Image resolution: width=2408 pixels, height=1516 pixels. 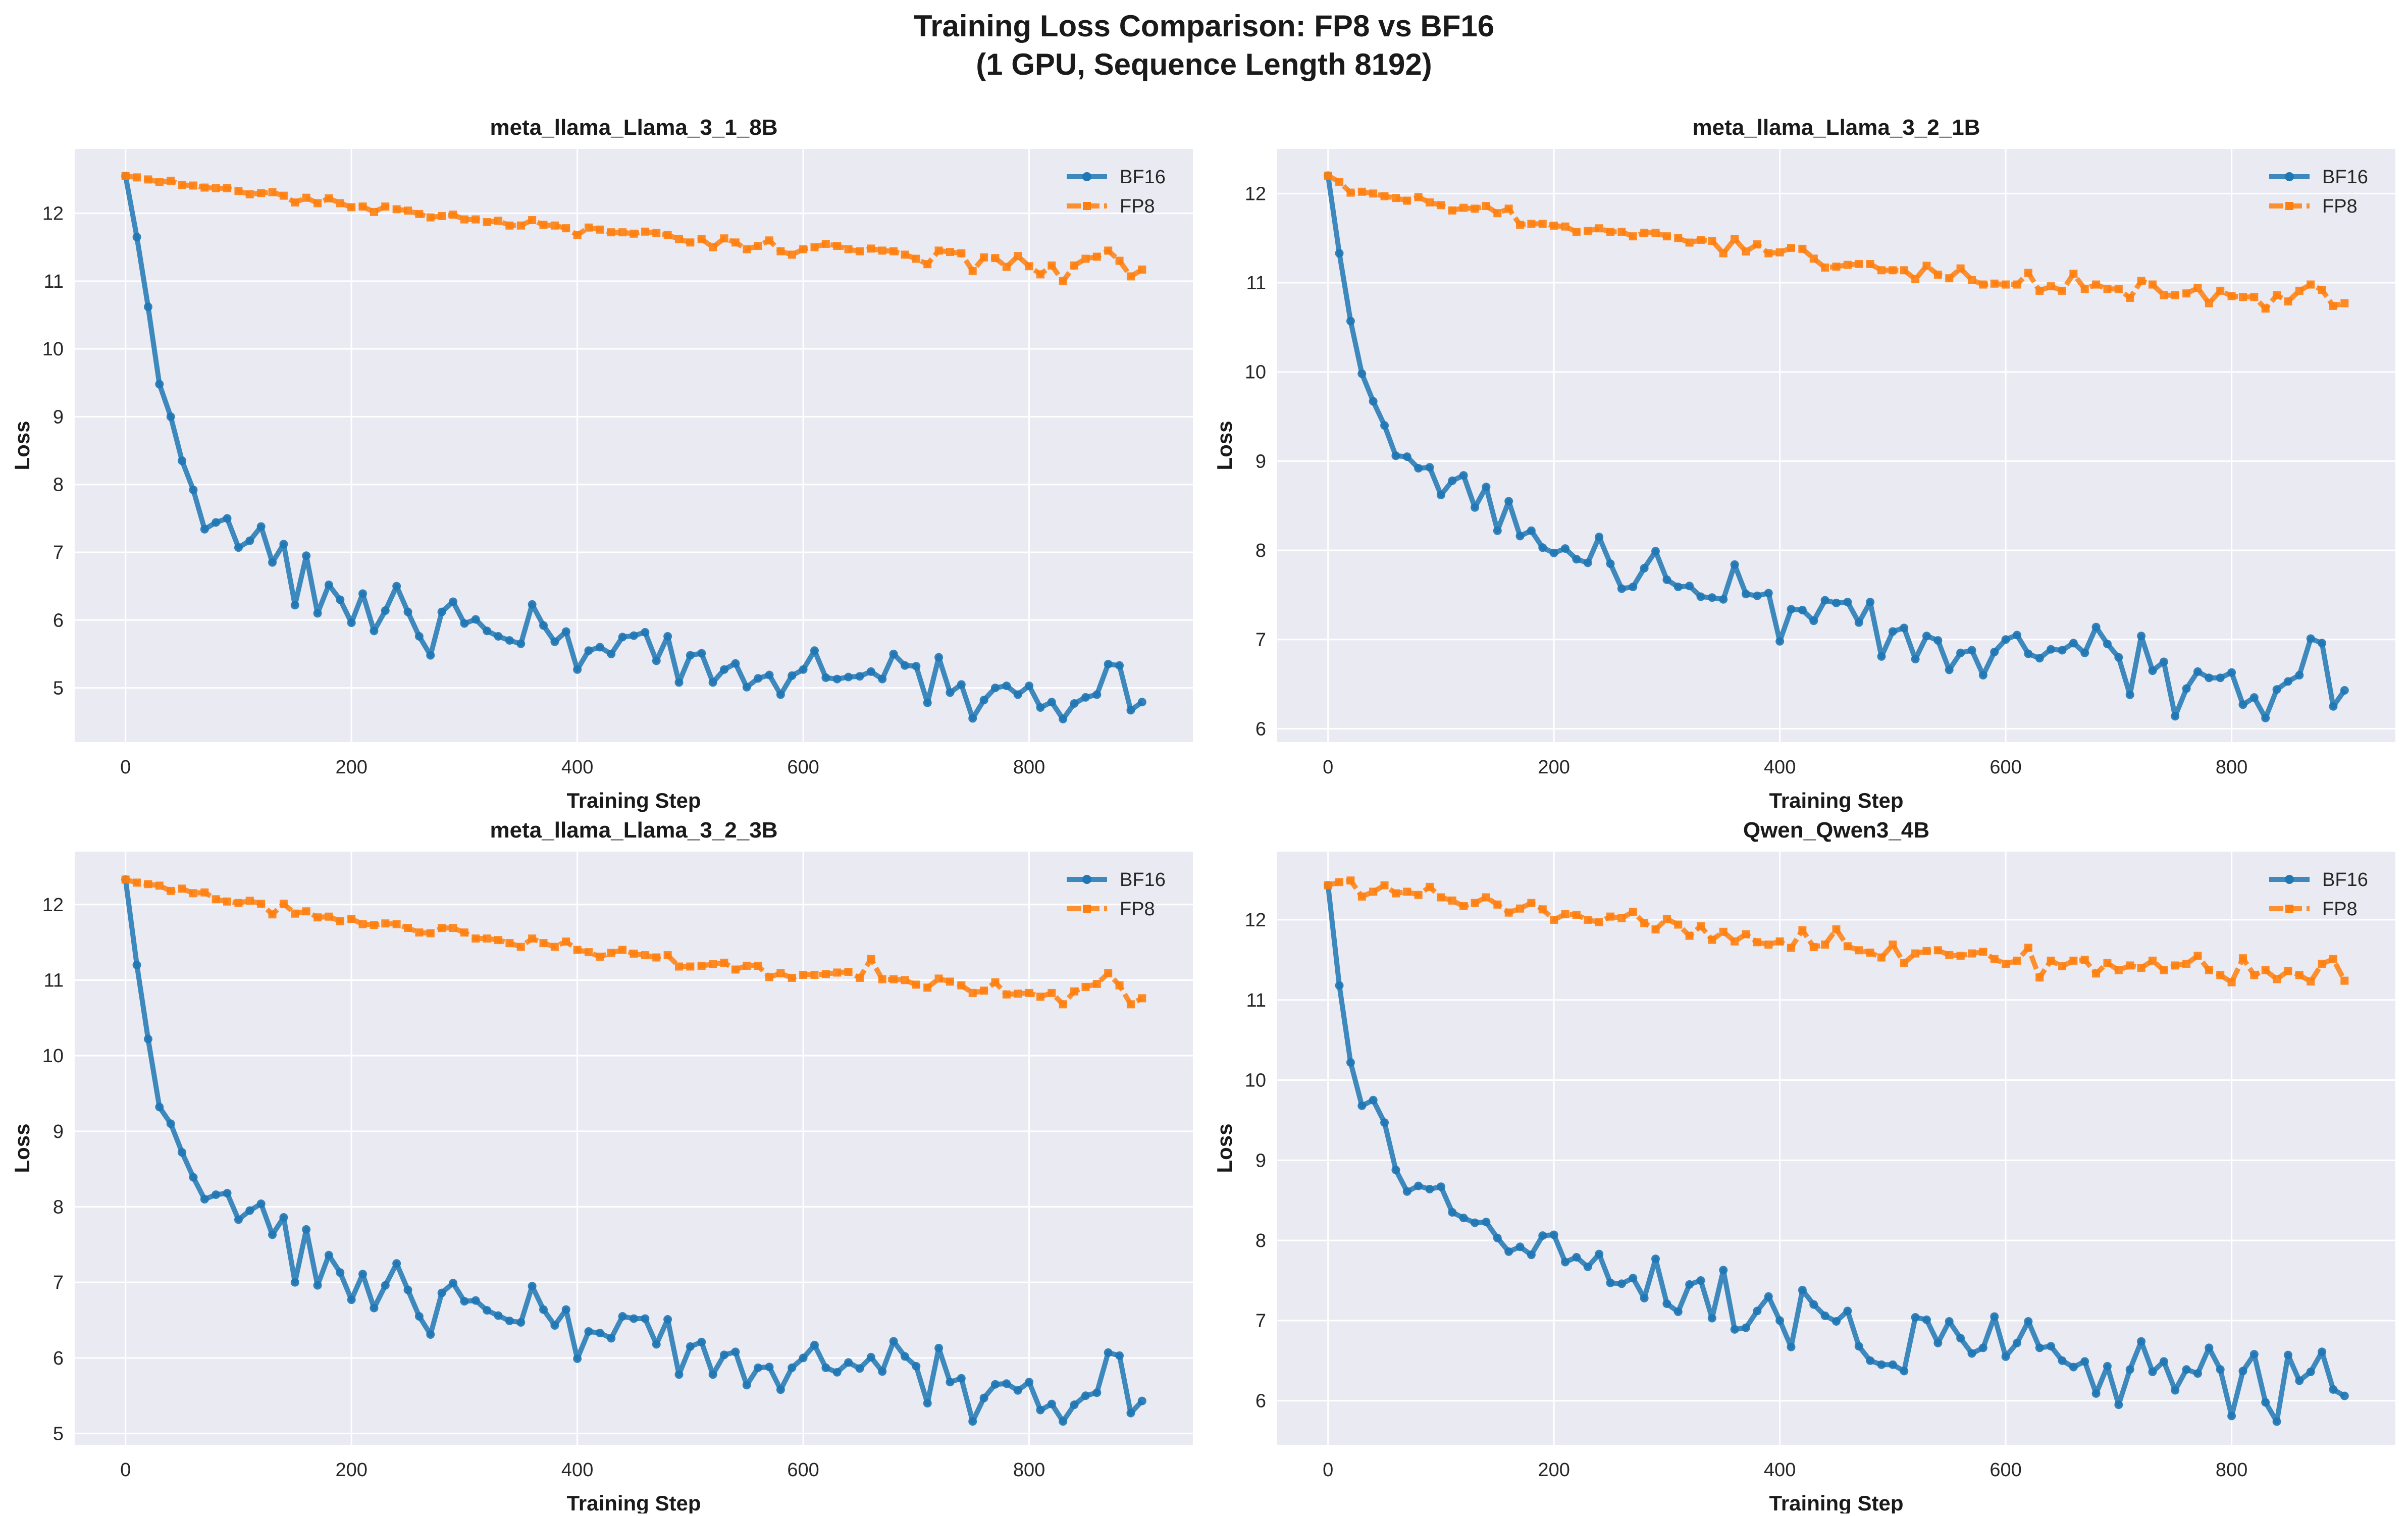 I want to click on x-tick-label: 200, so click(x=1553, y=1470).